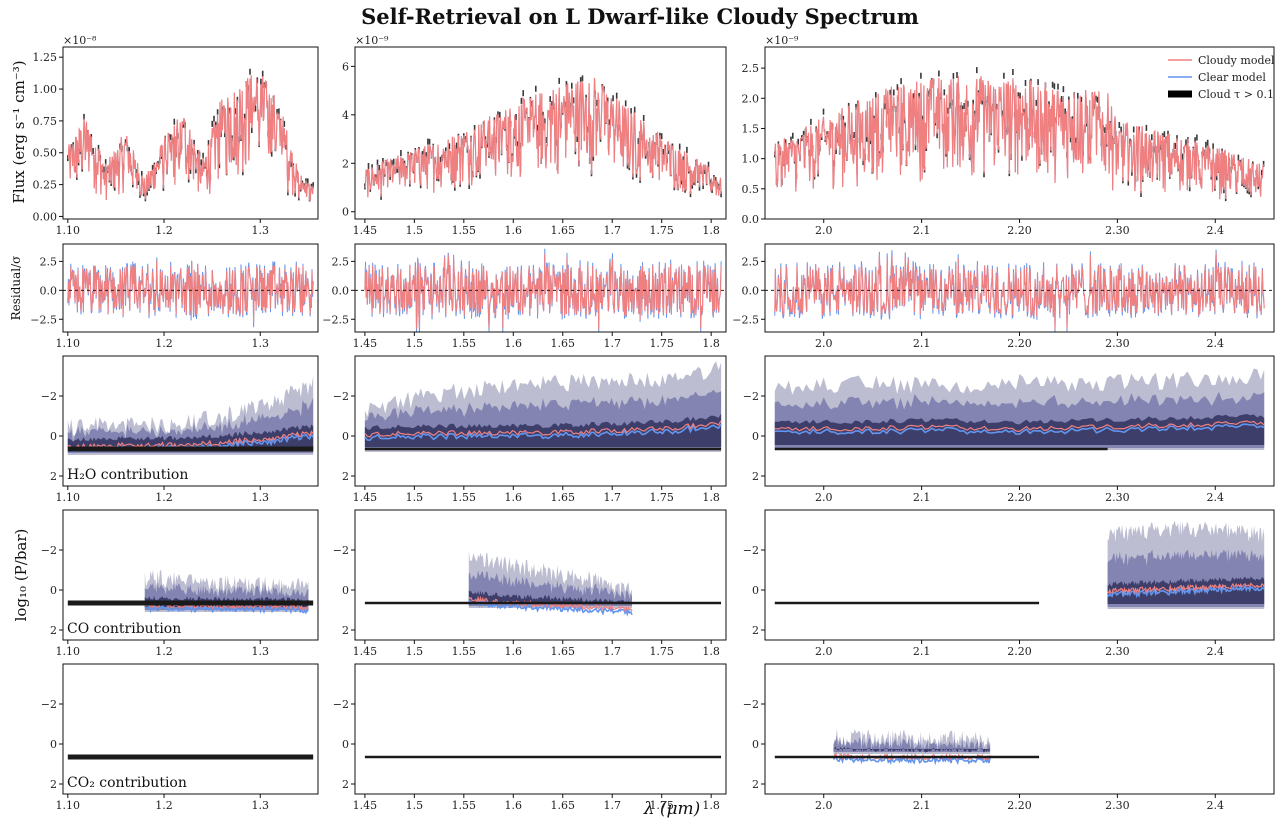 Image resolution: width=1283 pixels, height=825 pixels. What do you see at coordinates (751, 128) in the screenshot?
I see `y-tick-label: 1.5` at bounding box center [751, 128].